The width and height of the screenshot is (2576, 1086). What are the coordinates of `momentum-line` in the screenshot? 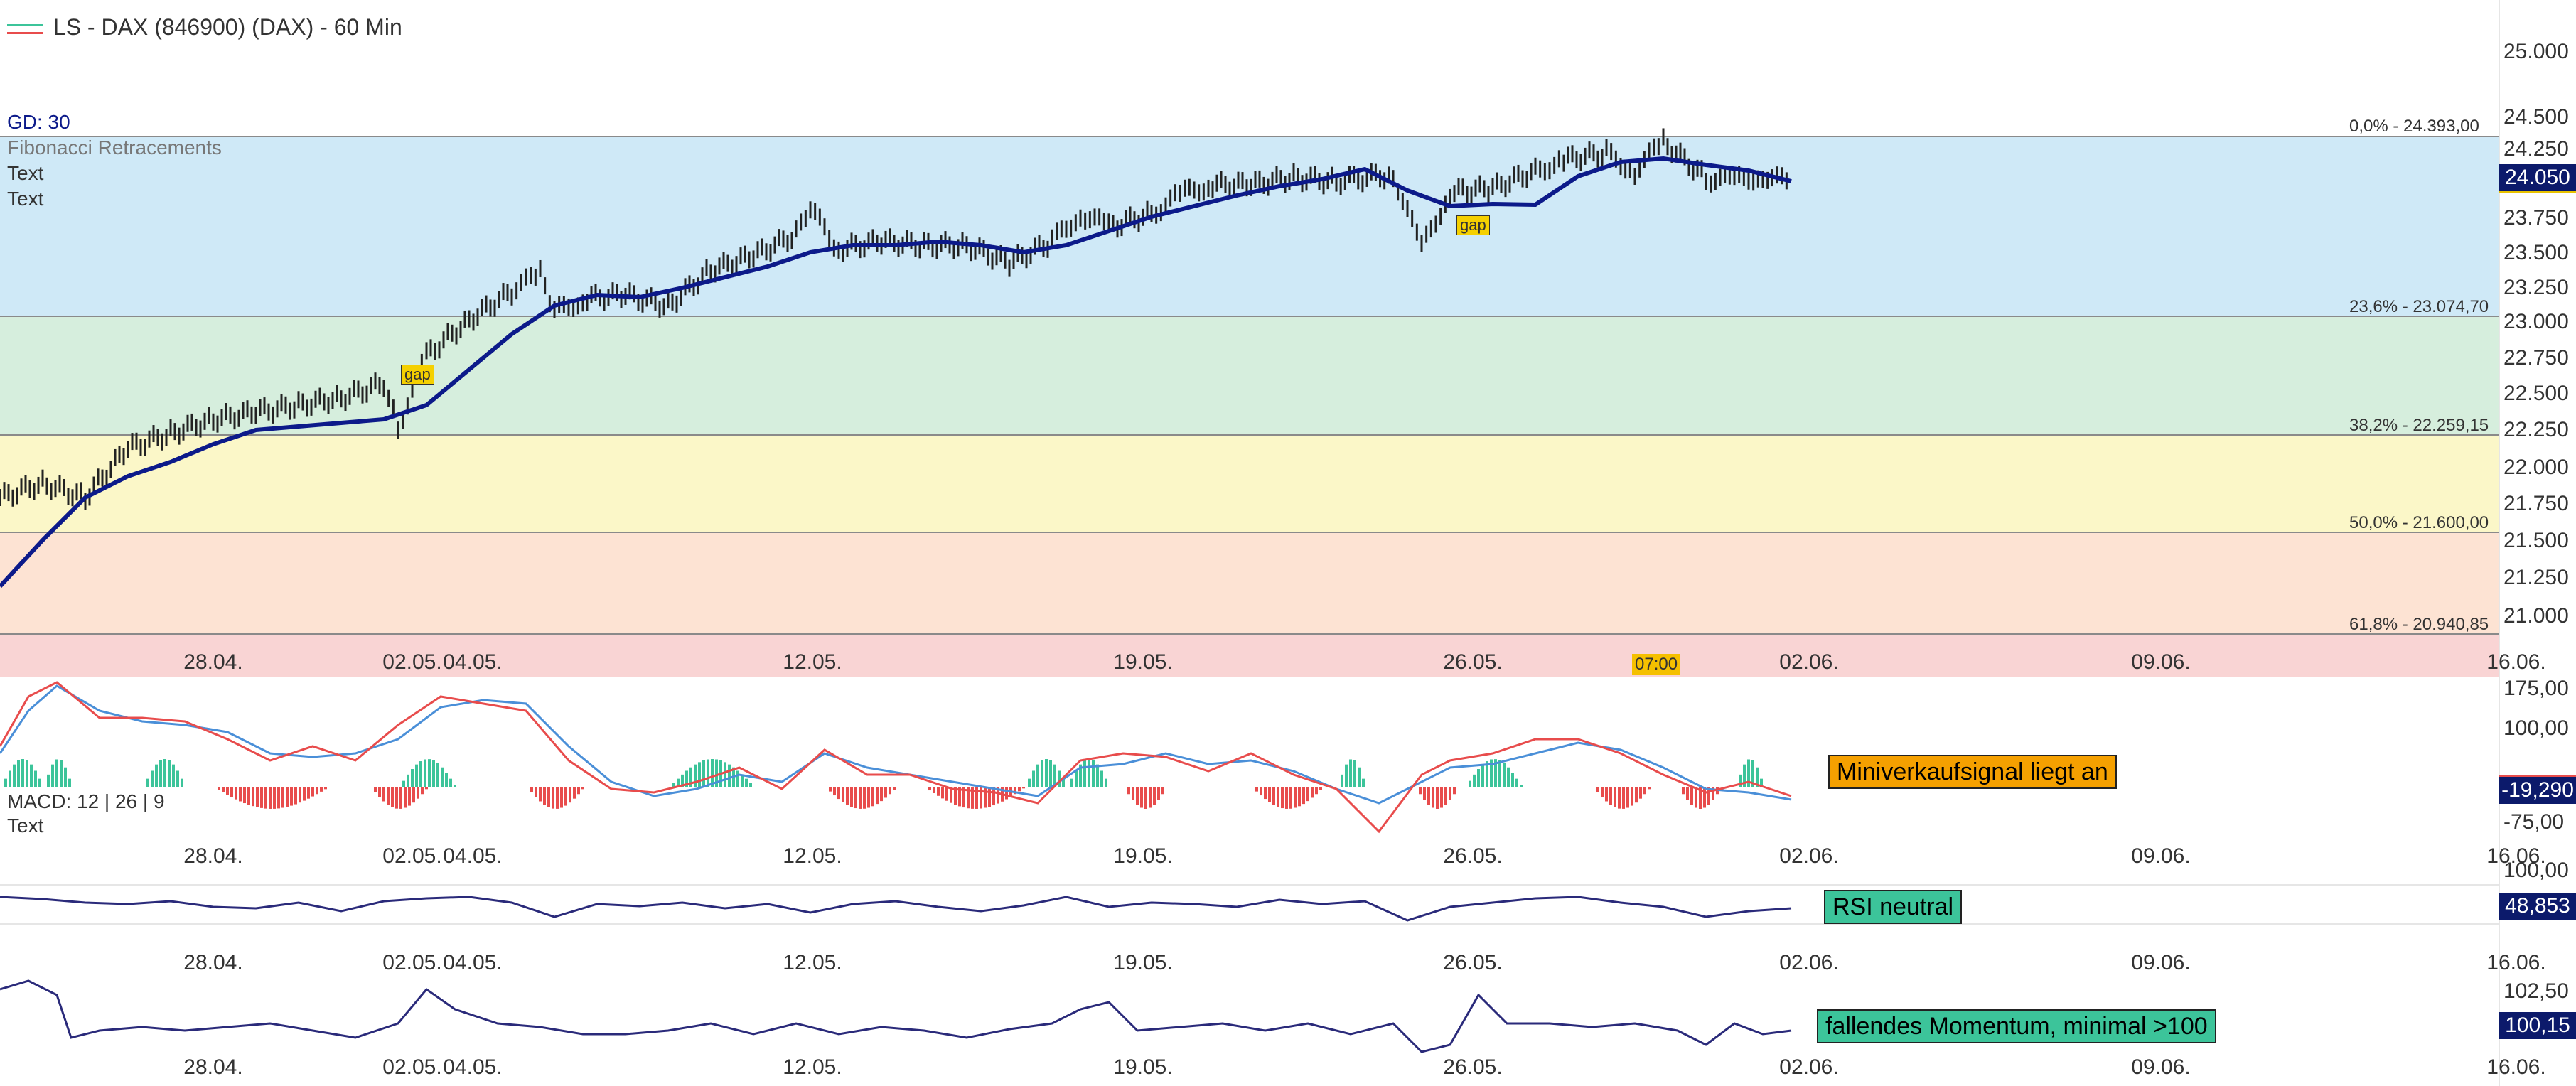 It's located at (896, 1016).